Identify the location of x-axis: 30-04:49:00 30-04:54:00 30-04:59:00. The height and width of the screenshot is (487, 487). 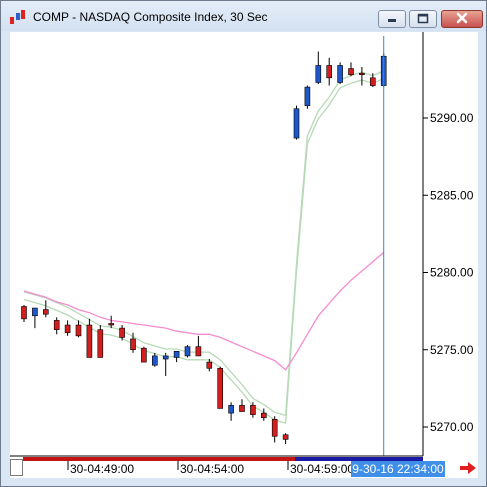
(210, 468).